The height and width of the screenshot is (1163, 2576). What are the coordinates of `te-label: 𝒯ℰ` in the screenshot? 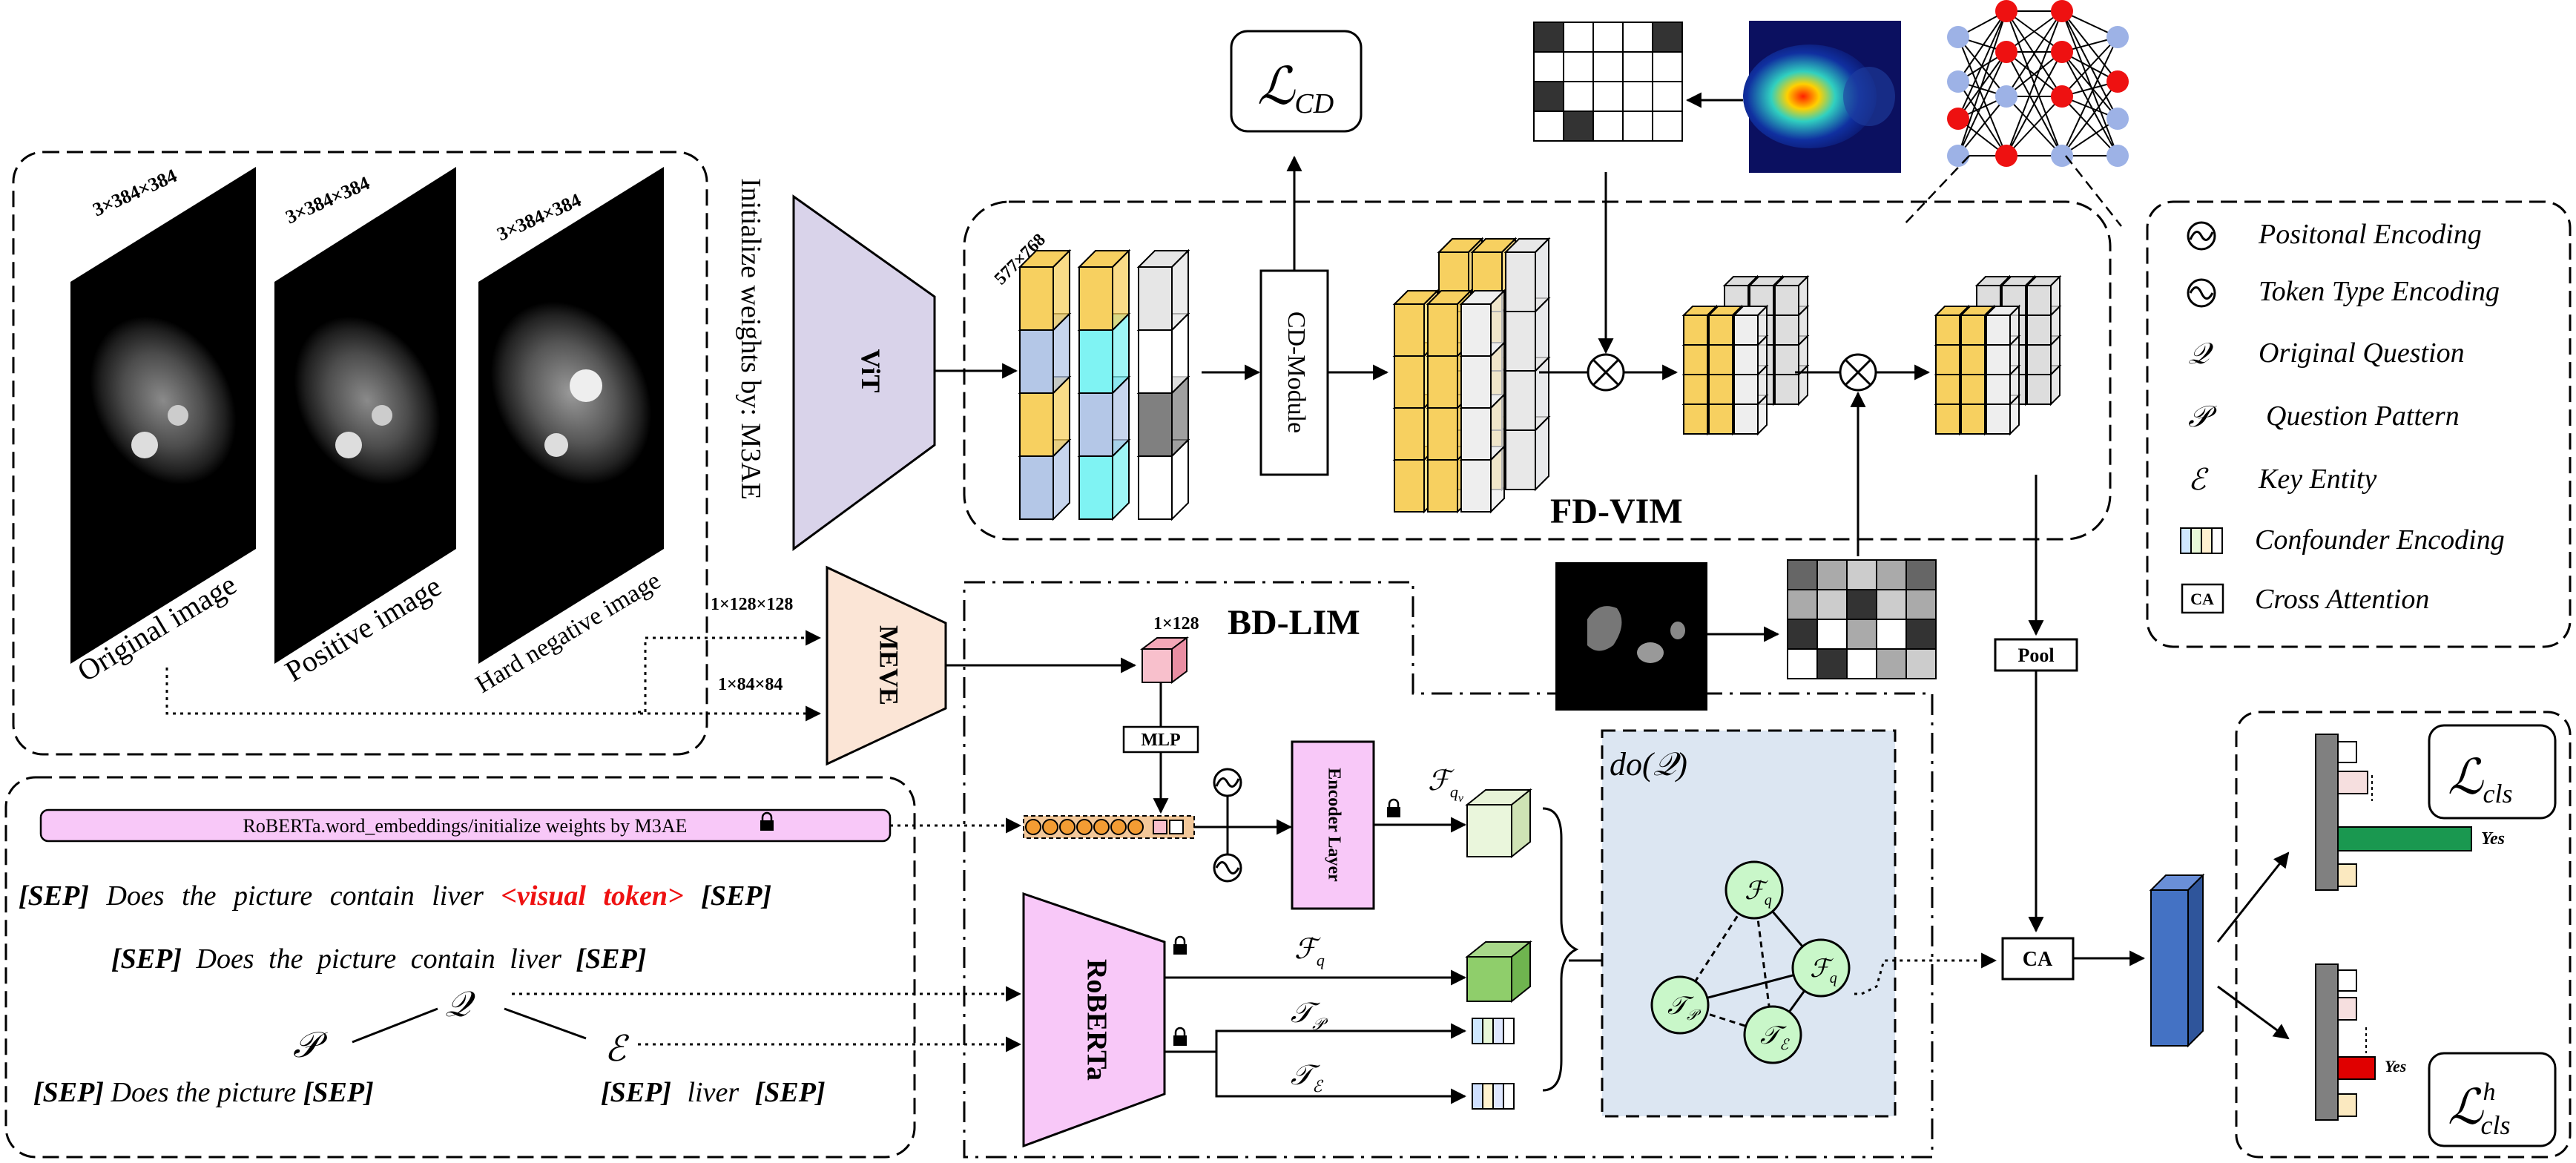 It's located at (1307, 1078).